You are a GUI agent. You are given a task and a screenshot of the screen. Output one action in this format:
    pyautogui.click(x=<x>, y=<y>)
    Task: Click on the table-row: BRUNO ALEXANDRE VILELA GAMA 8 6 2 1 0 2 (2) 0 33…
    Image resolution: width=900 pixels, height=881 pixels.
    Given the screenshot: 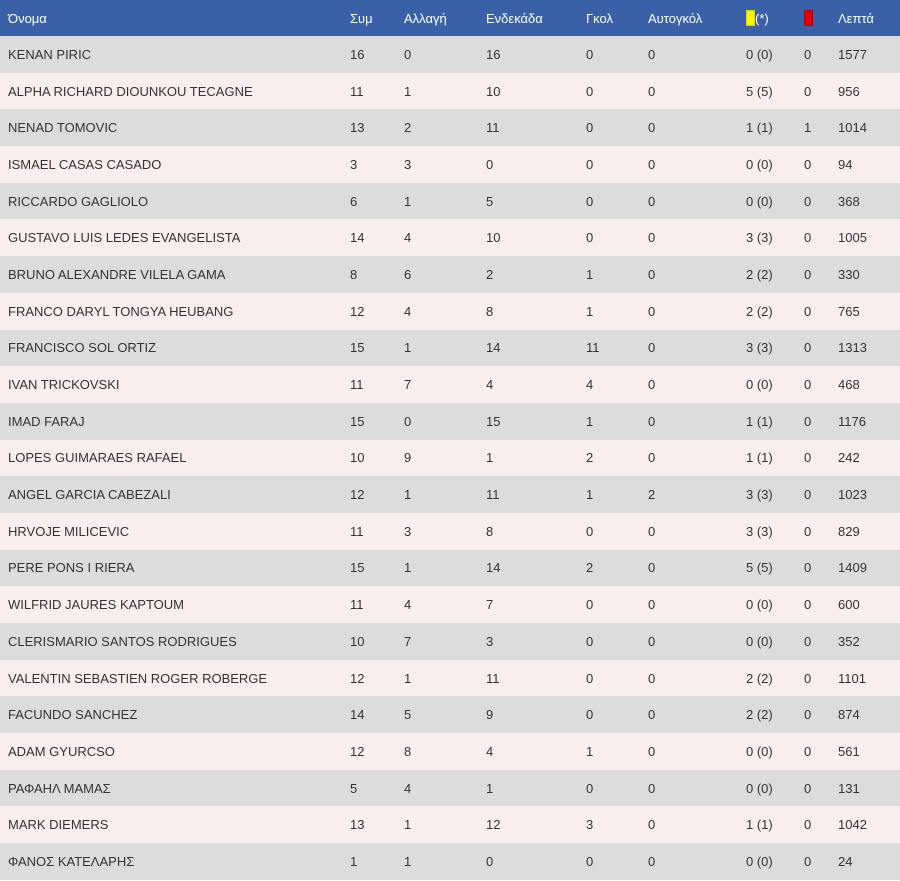 What is the action you would take?
    pyautogui.click(x=450, y=274)
    